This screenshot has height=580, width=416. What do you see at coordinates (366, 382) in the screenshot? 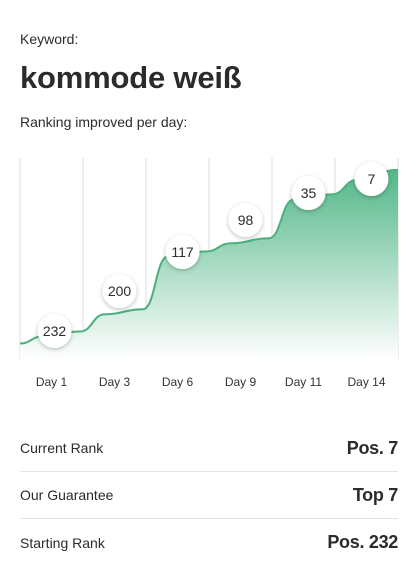
I see `x-tick-label: Day 14` at bounding box center [366, 382].